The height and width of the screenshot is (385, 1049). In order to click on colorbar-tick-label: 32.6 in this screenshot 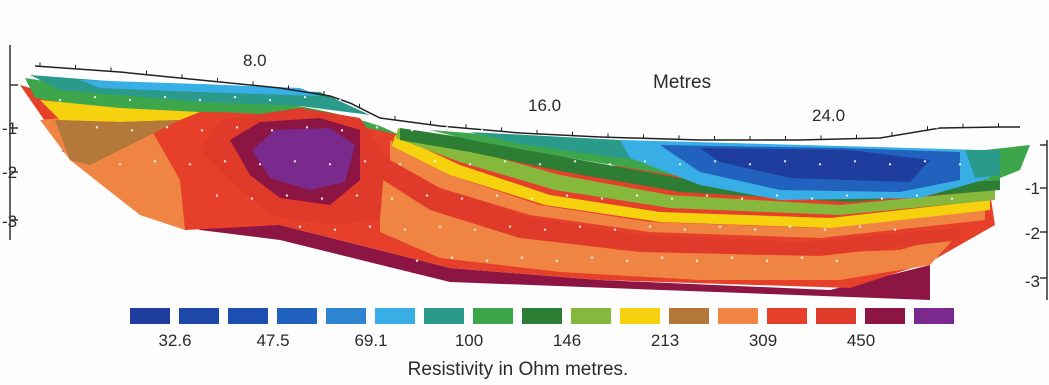, I will do `click(174, 340)`.